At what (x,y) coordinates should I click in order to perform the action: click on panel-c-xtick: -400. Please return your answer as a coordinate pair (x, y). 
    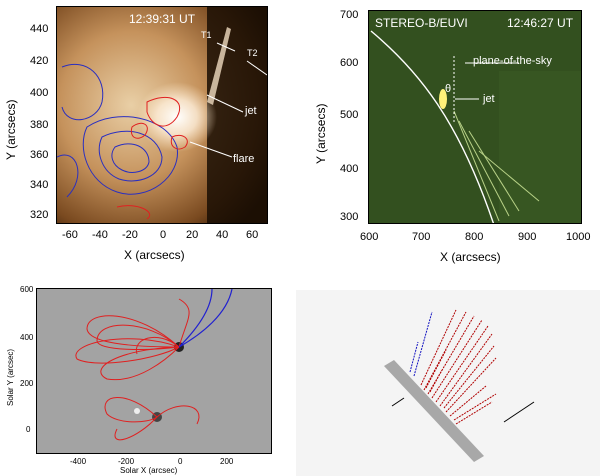
    Looking at the image, I should click on (78, 461).